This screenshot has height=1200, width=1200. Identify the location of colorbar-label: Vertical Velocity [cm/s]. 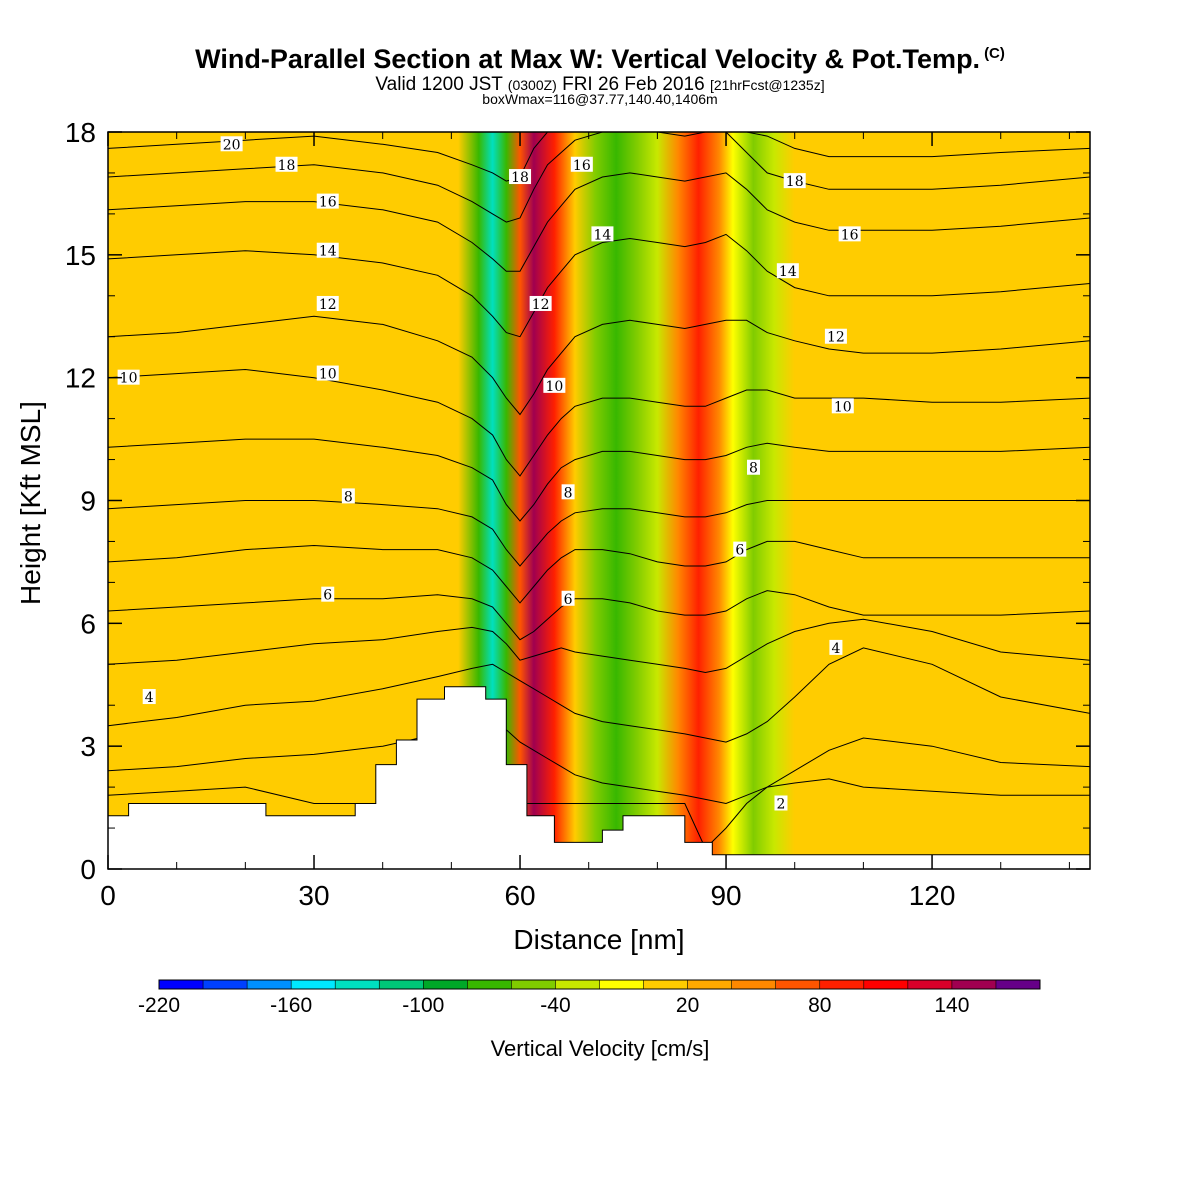
(600, 1048).